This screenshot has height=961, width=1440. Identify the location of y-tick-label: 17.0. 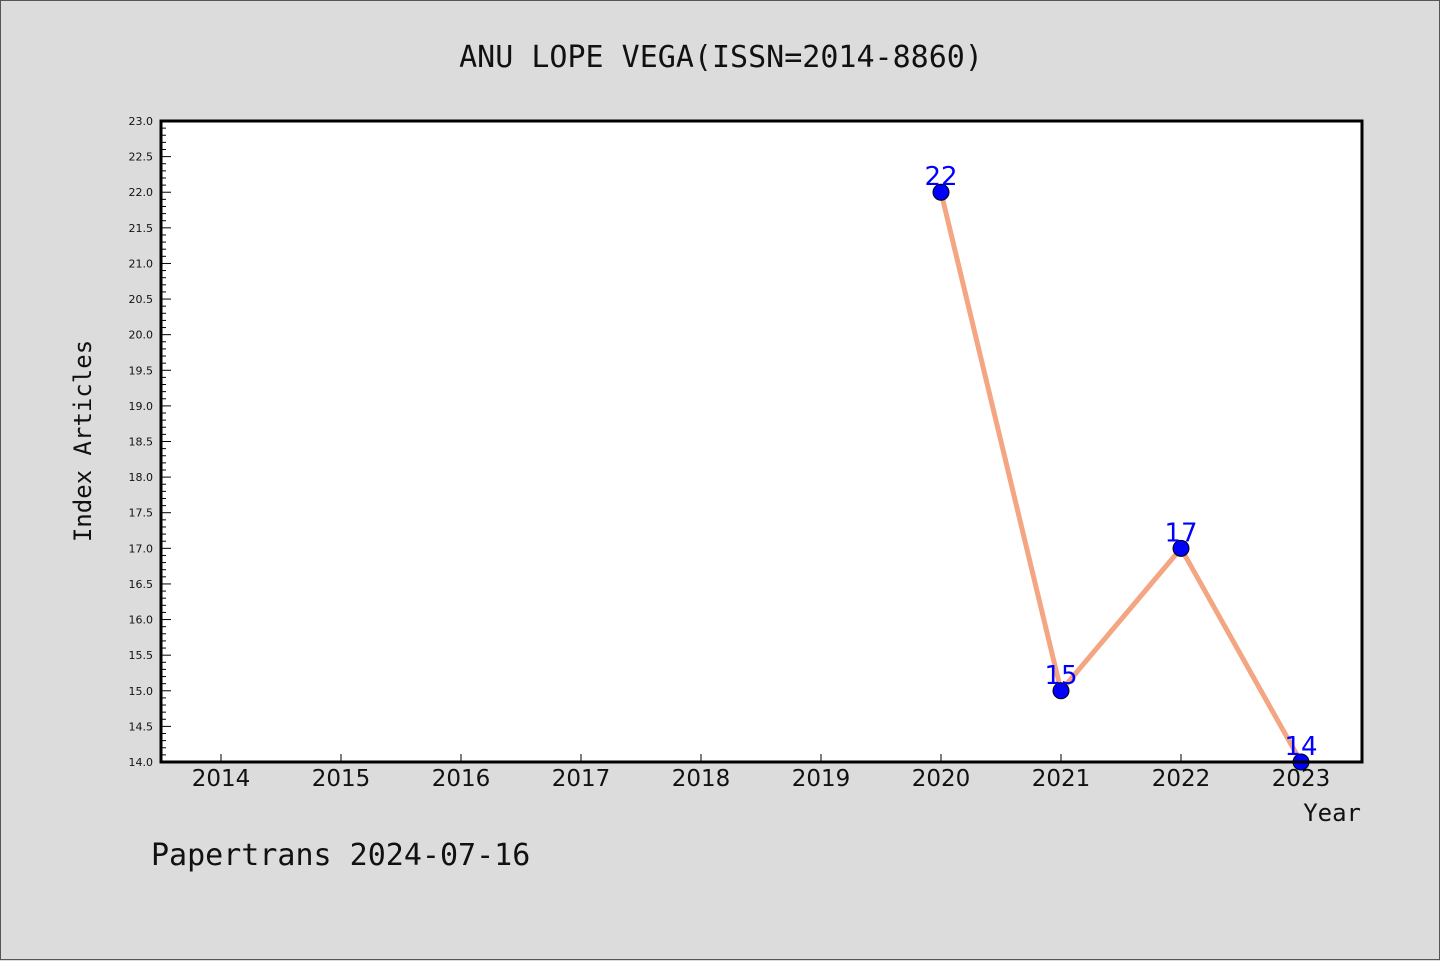
(141, 548).